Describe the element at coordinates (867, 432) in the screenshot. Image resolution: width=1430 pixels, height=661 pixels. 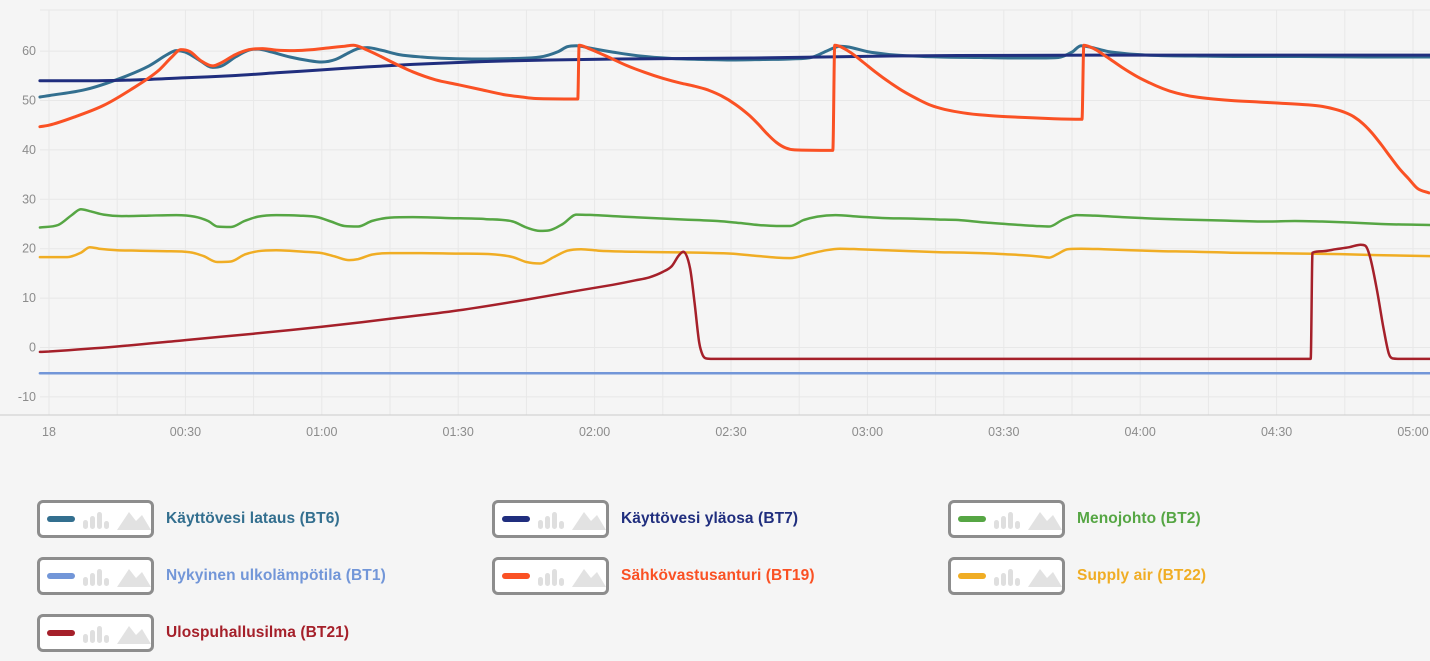
I see `x-axis-tick-label: 03:00` at that location.